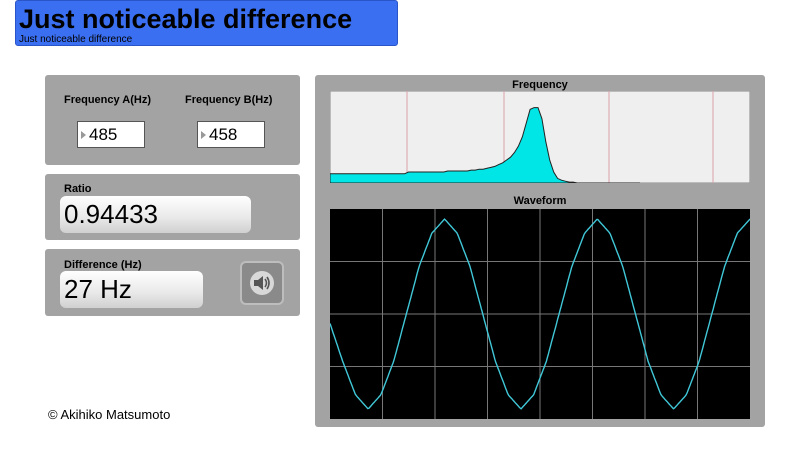 Image resolution: width=812 pixels, height=459 pixels. Describe the element at coordinates (103, 265) in the screenshot. I see `difference-label: Difference (Hz)` at that location.